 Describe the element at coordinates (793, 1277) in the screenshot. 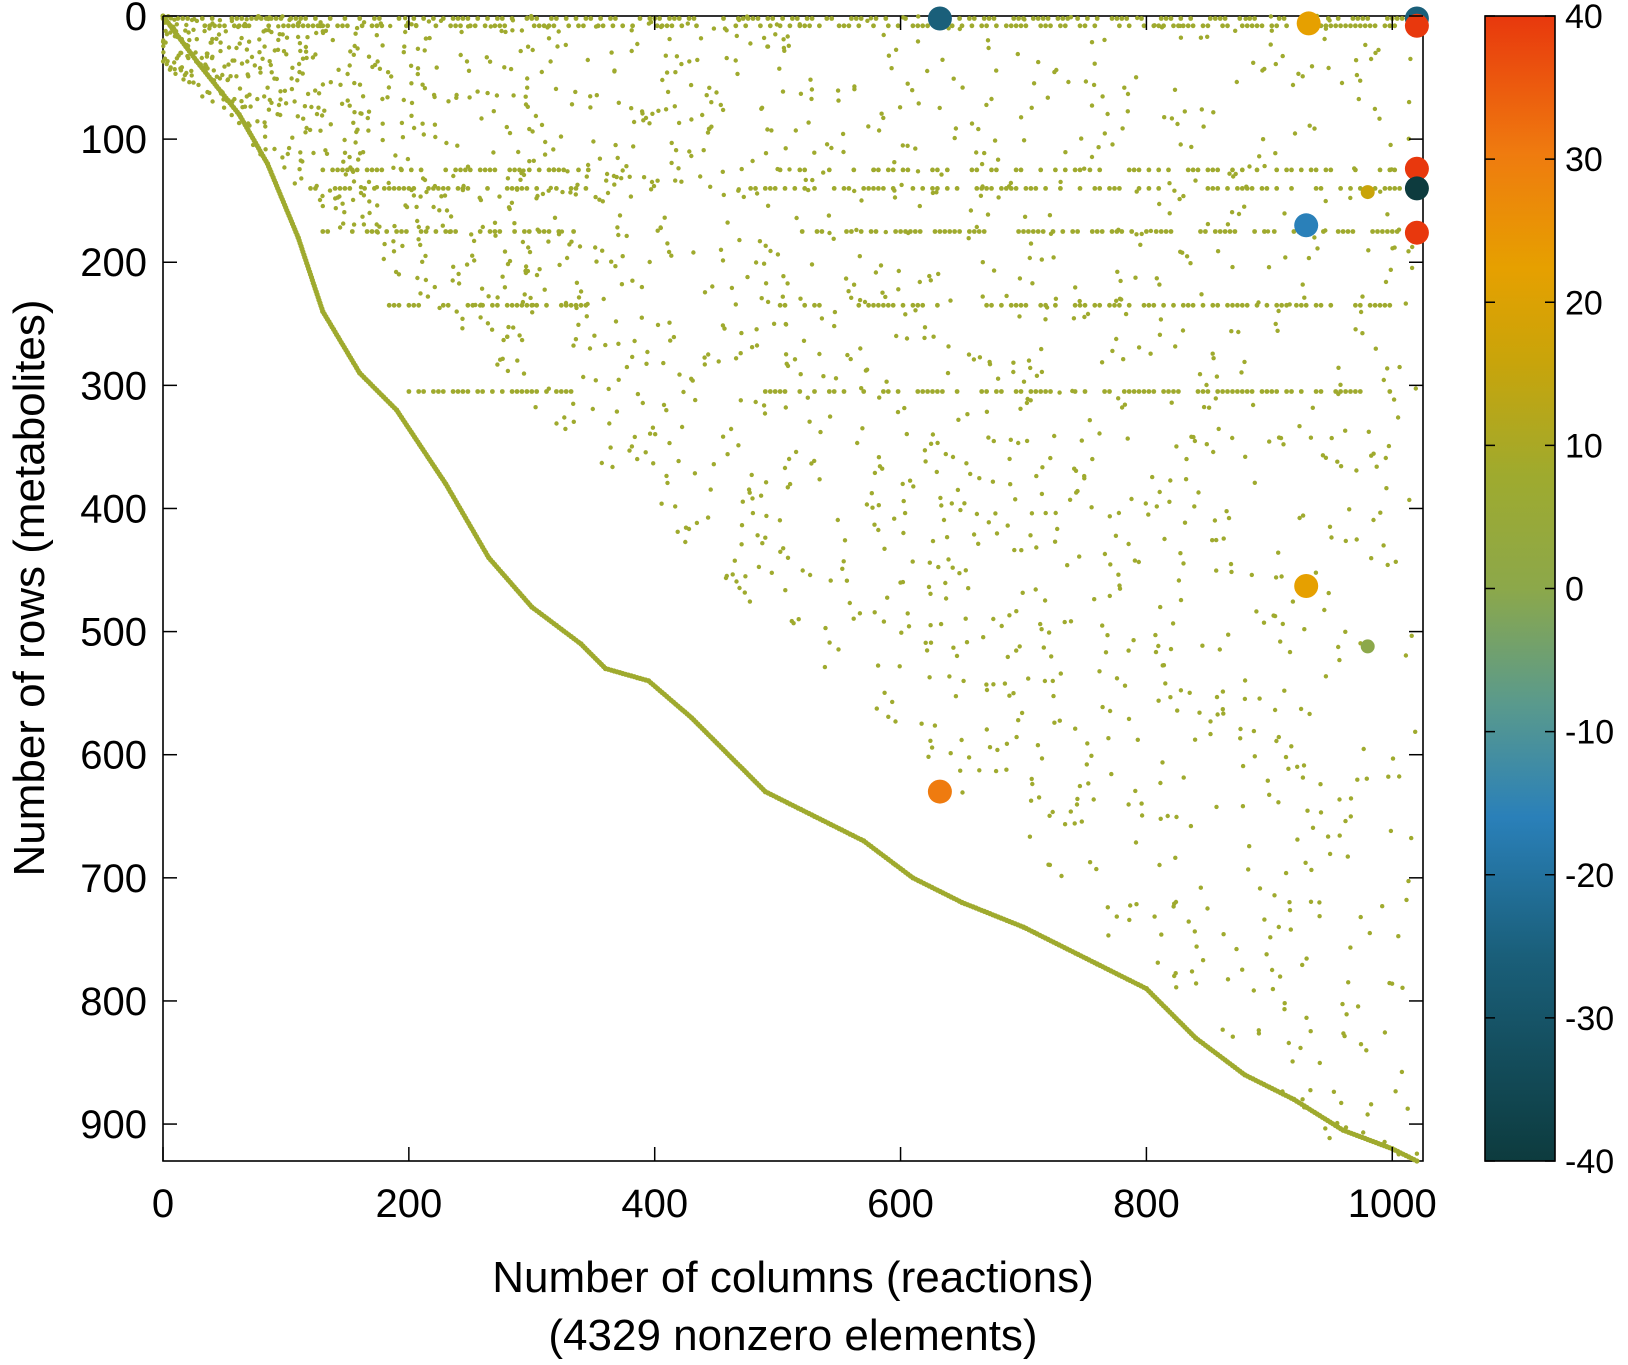

I see `x-axis-title: Number of columns (reactions)` at that location.